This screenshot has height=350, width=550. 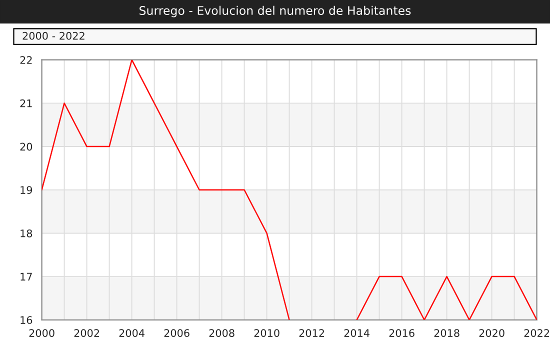 I want to click on x-tick-label: 2002, so click(x=87, y=333).